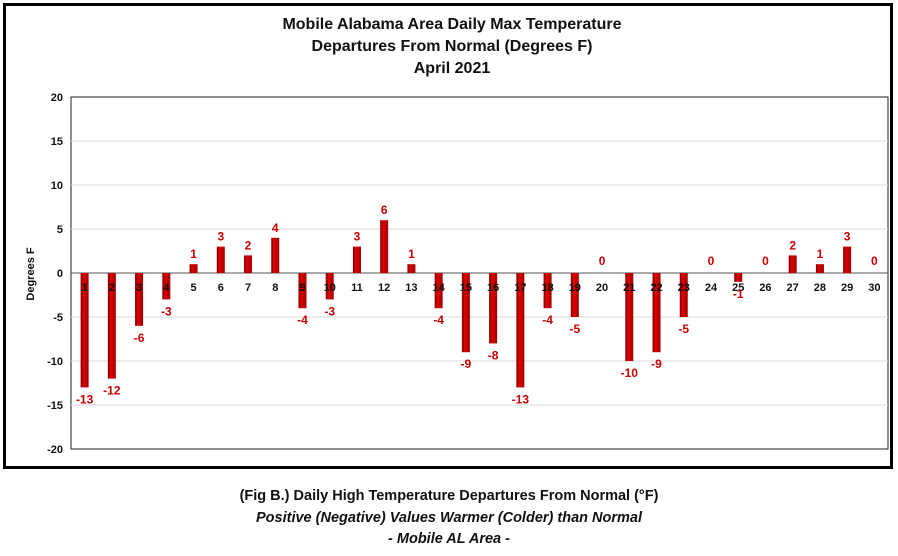 Image resolution: width=898 pixels, height=556 pixels. I want to click on data-label: 6, so click(384, 210).